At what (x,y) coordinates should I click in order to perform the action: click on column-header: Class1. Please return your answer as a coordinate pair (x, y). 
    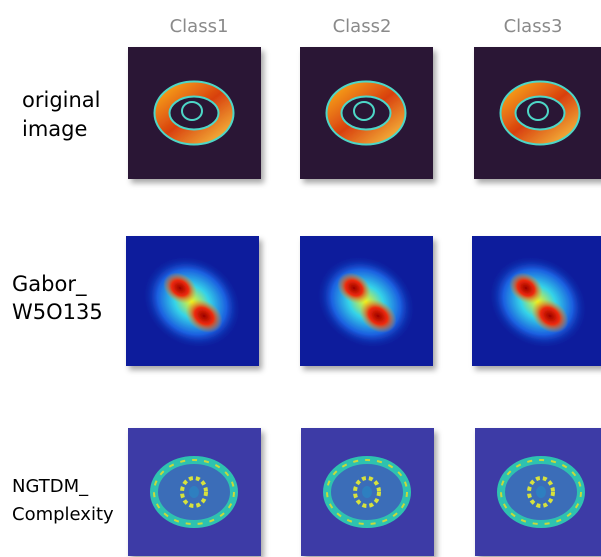
    Looking at the image, I should click on (199, 26).